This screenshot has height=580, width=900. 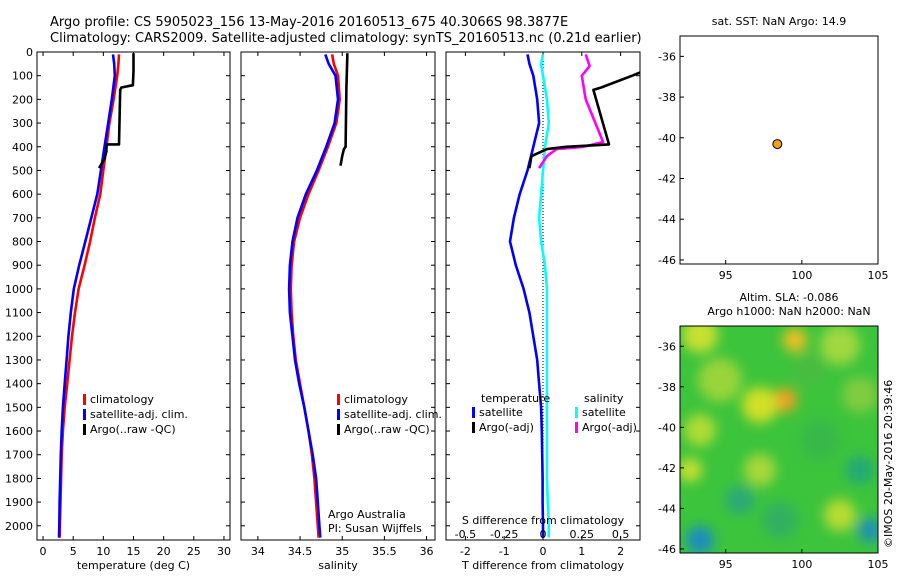 What do you see at coordinates (300, 551) in the screenshot?
I see `x-tick-label: 34.5` at bounding box center [300, 551].